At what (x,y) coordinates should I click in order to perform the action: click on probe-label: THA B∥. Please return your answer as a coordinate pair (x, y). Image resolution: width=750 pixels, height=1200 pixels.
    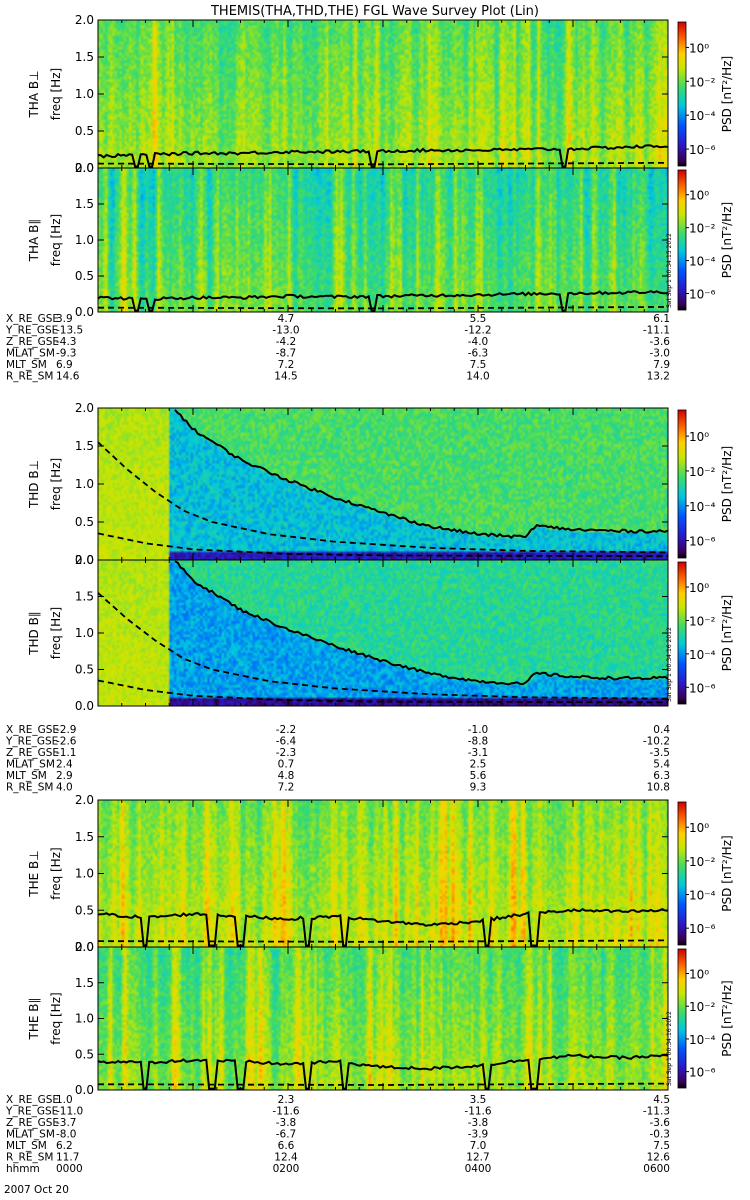
    Looking at the image, I should click on (34, 241).